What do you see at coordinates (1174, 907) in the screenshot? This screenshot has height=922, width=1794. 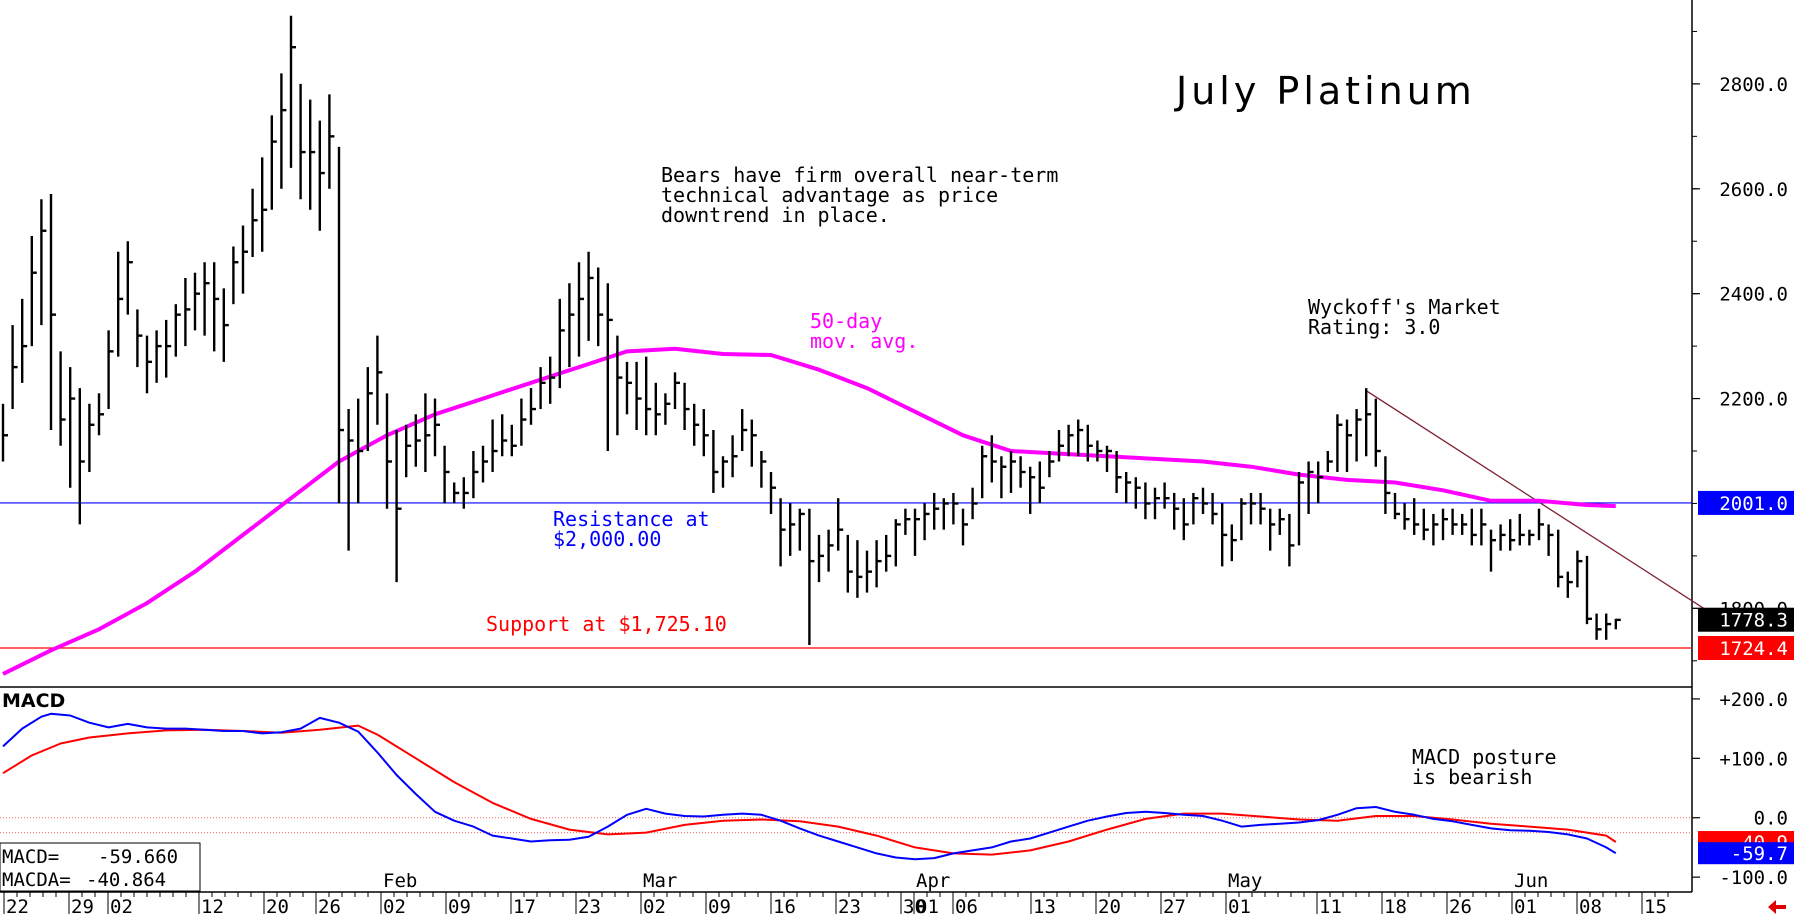 I see `date-tick-label: 27` at bounding box center [1174, 907].